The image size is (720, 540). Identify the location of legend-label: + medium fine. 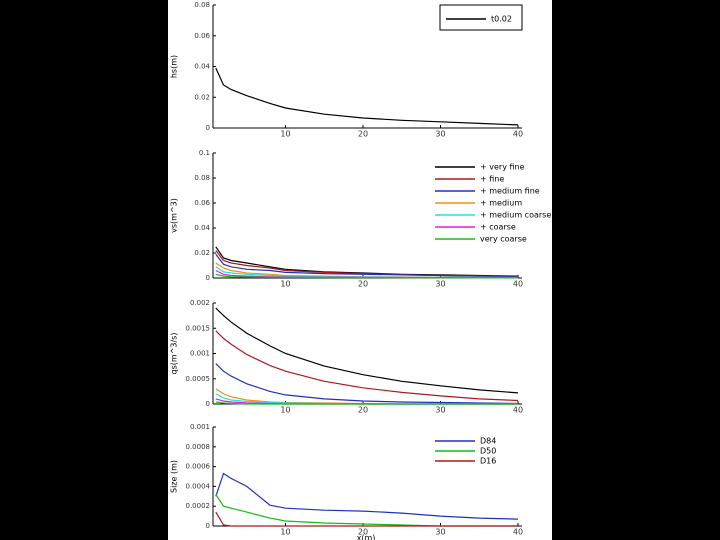
(510, 191).